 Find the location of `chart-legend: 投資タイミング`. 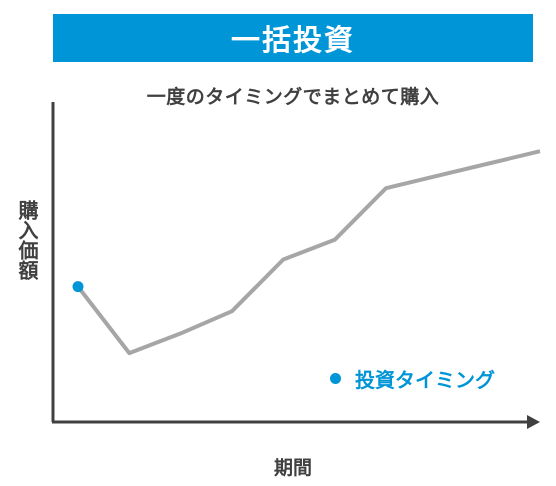

chart-legend: 投資タイミング is located at coordinates (412, 378).